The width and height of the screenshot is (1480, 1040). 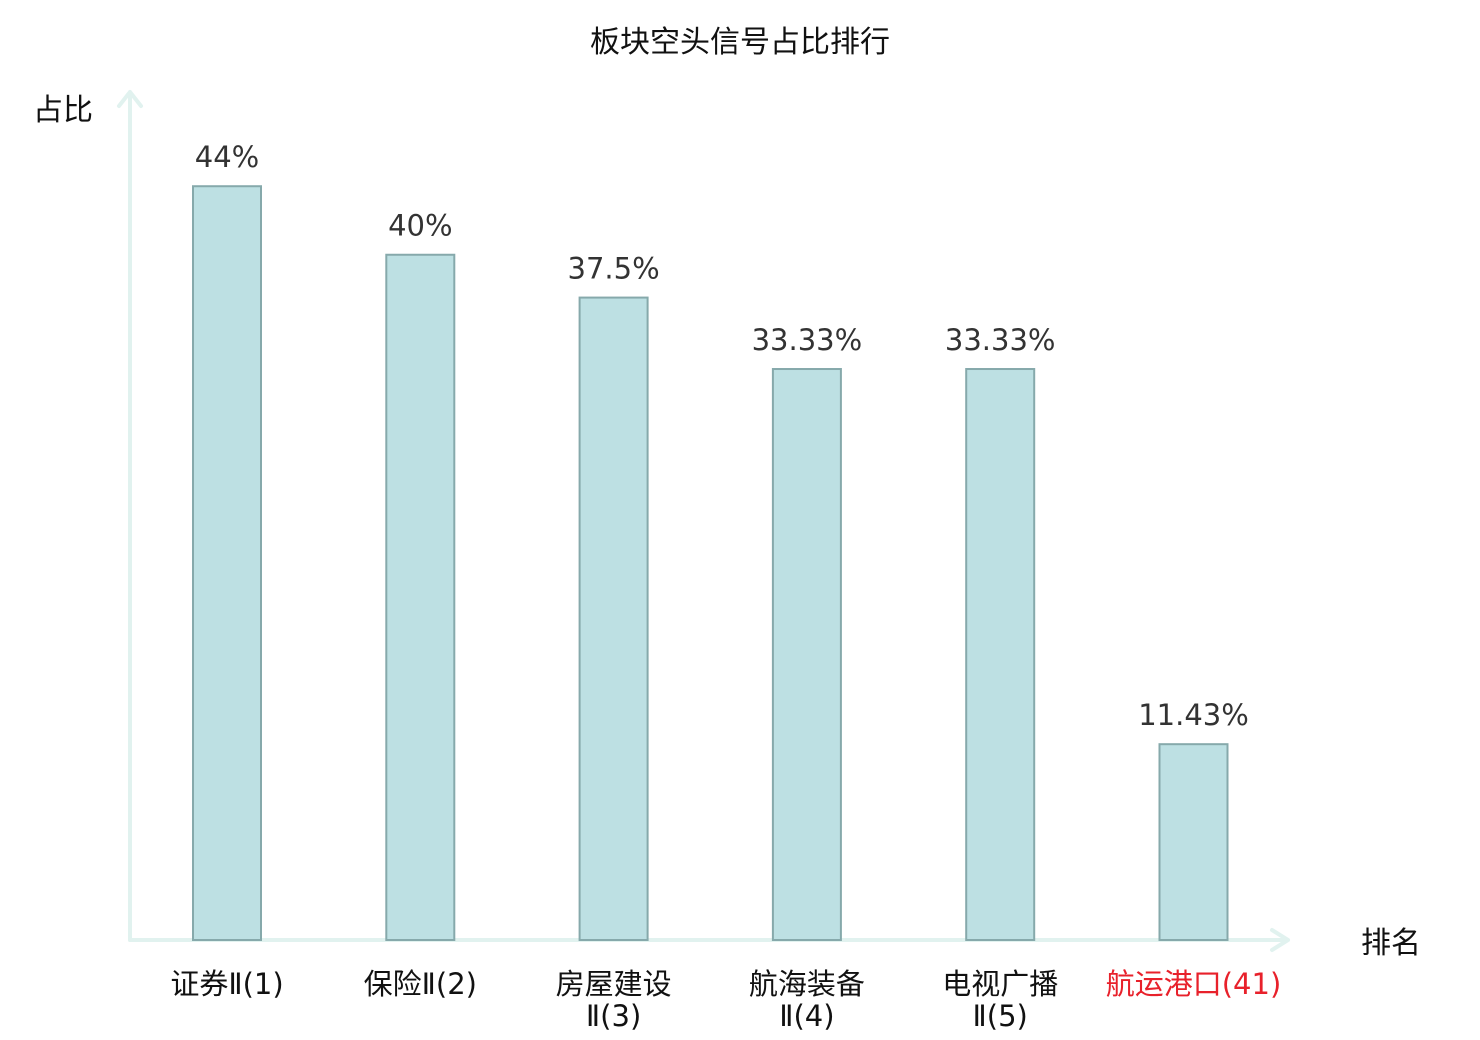 I want to click on y-axis-title: 占比, so click(x=63, y=110).